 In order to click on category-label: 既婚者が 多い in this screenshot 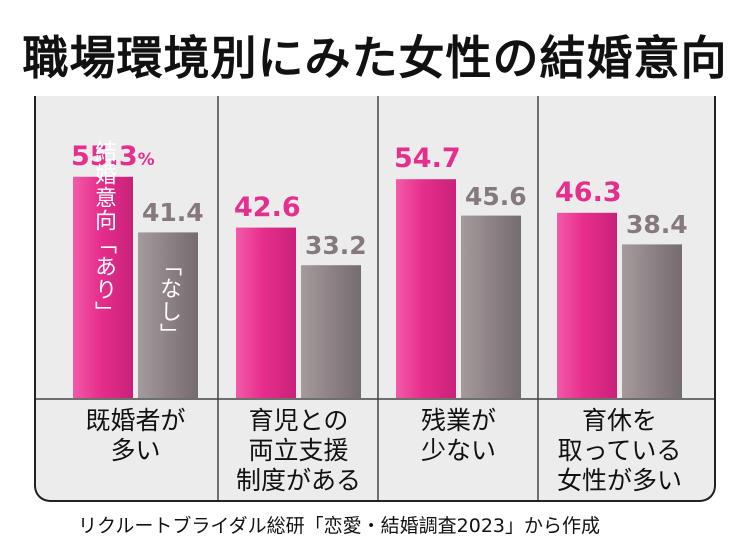, I will do `click(135, 435)`.